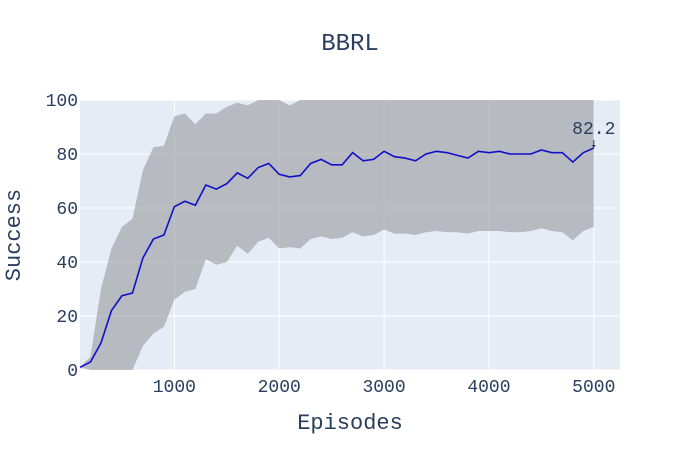 The image size is (700, 450). I want to click on y-tick-label: 20, so click(67, 318).